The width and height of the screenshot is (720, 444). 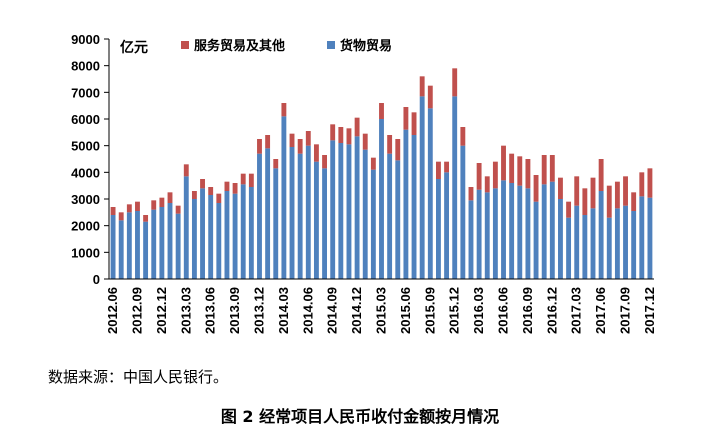 What do you see at coordinates (600, 310) in the screenshot?
I see `x-tick-label: 2017.06` at bounding box center [600, 310].